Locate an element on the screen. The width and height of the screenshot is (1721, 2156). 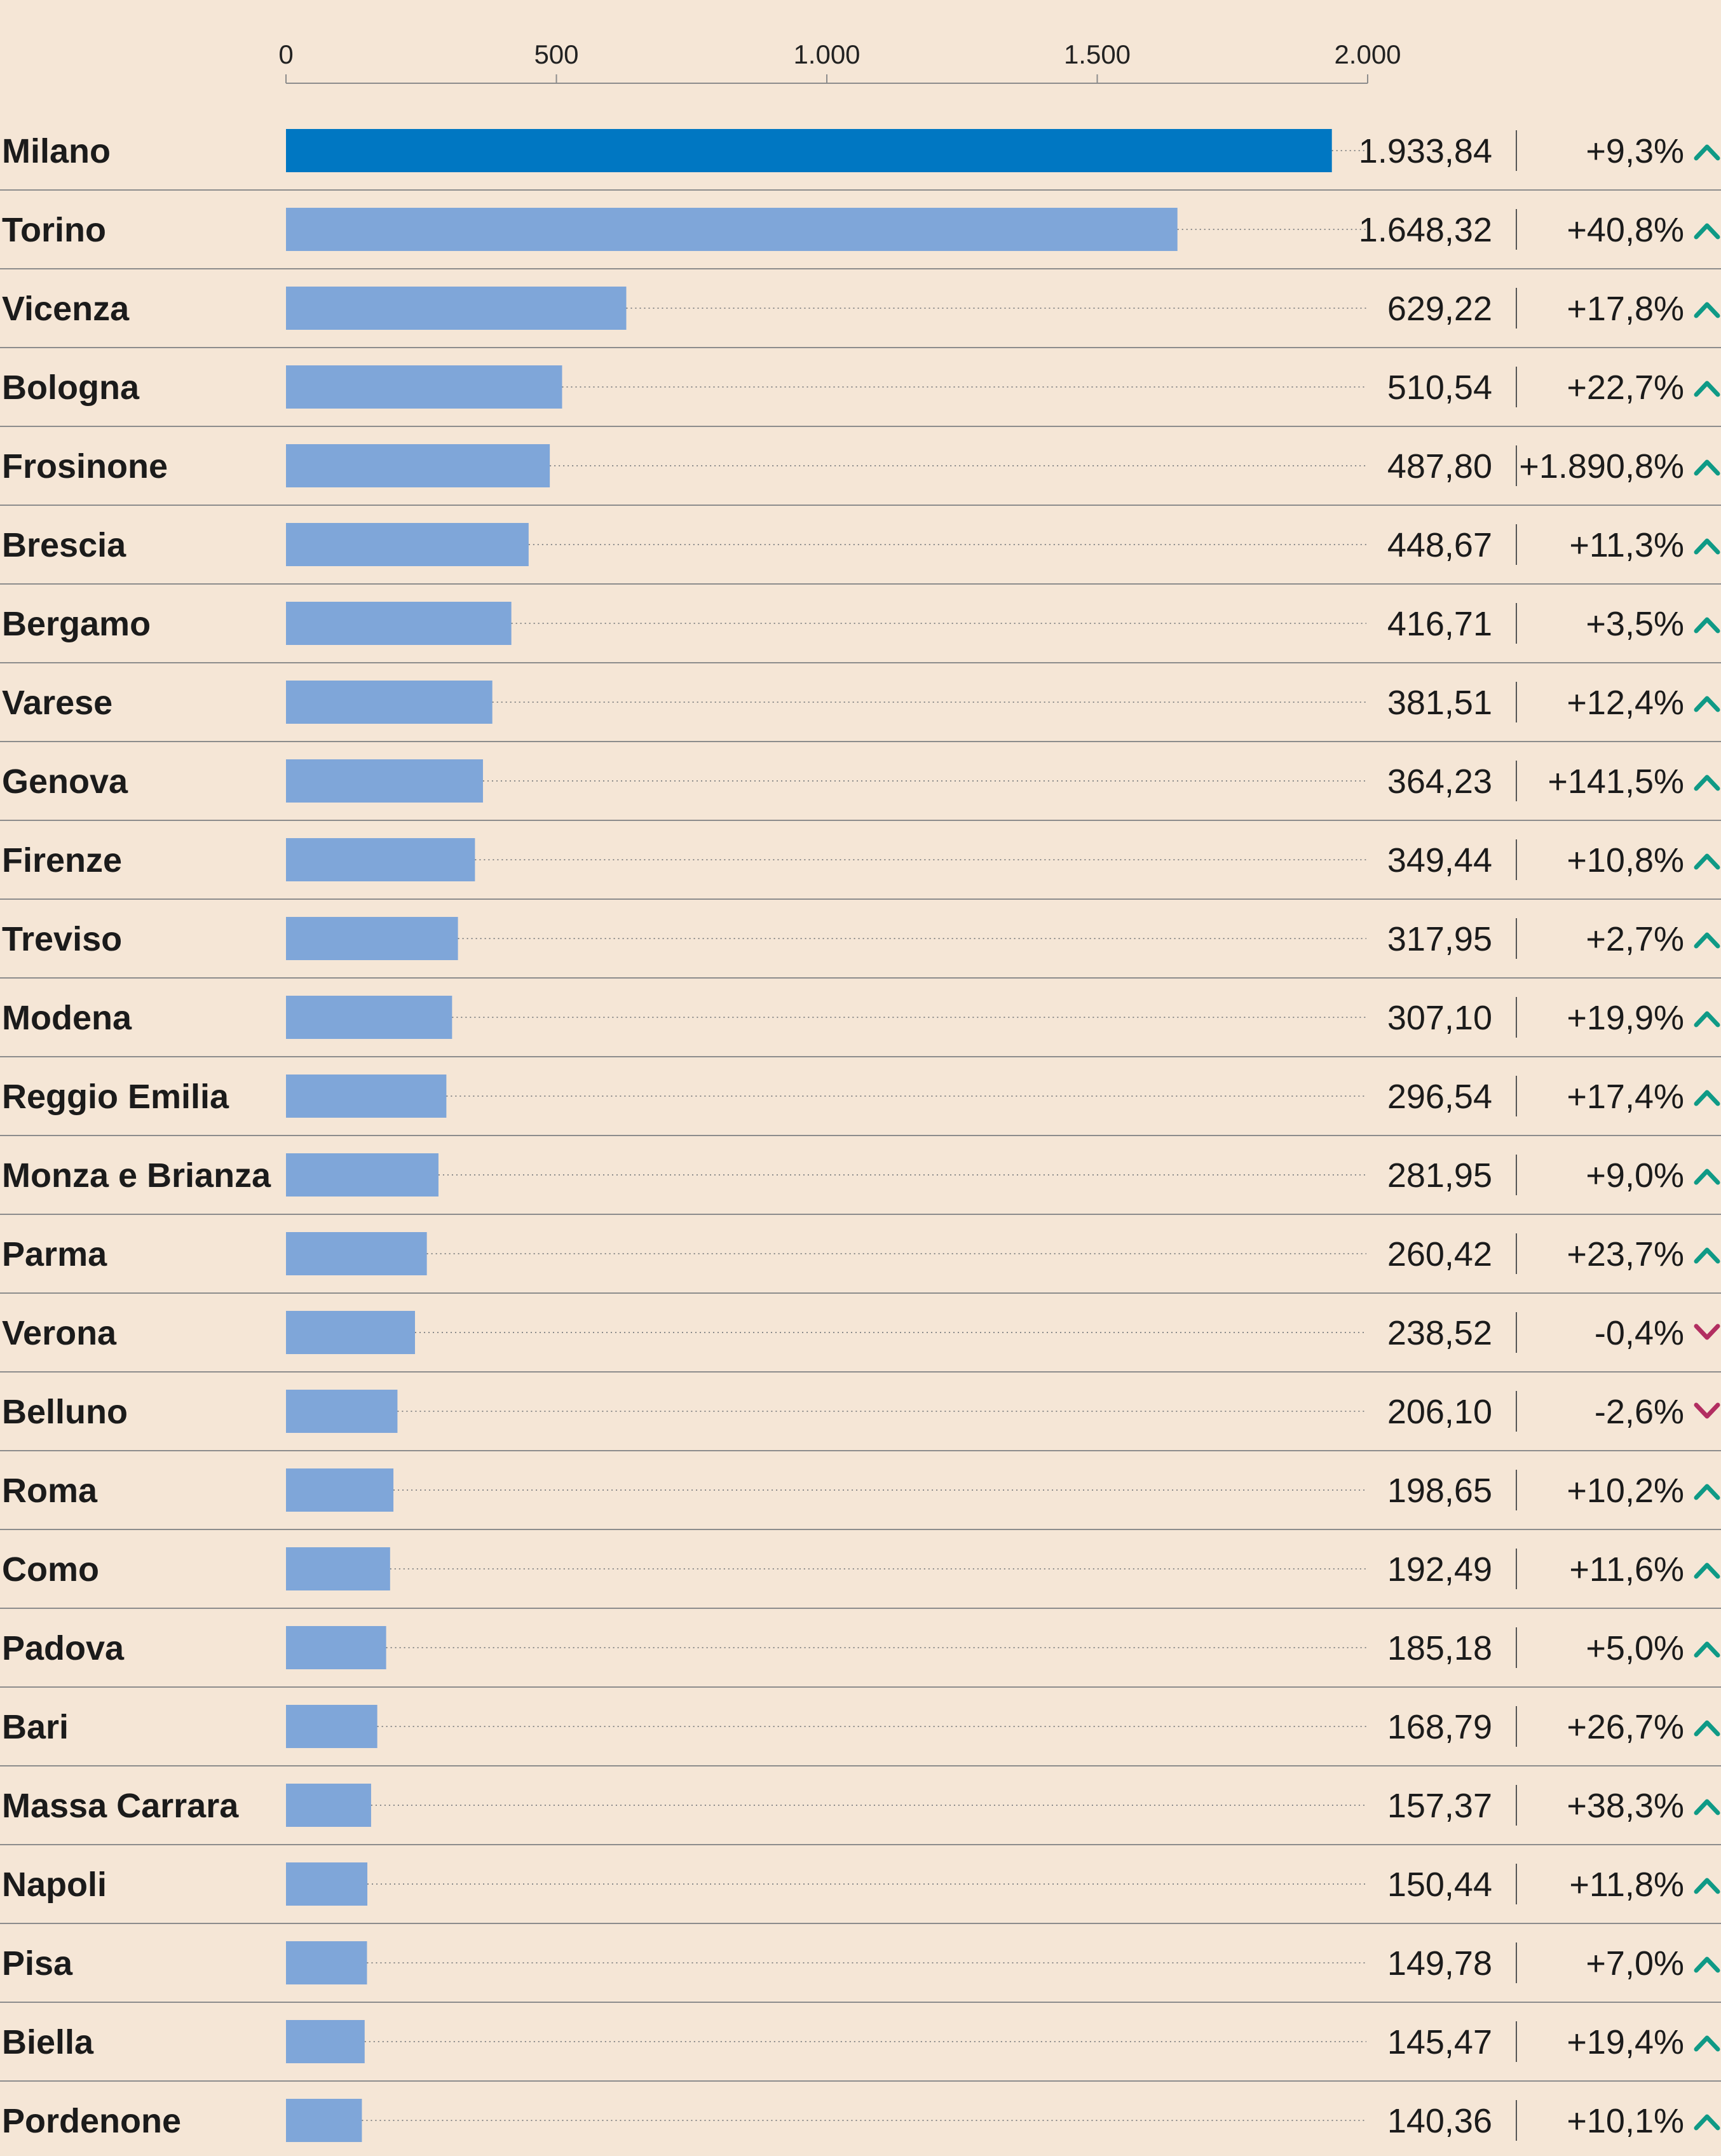
change-label: +141,5% is located at coordinates (1616, 782).